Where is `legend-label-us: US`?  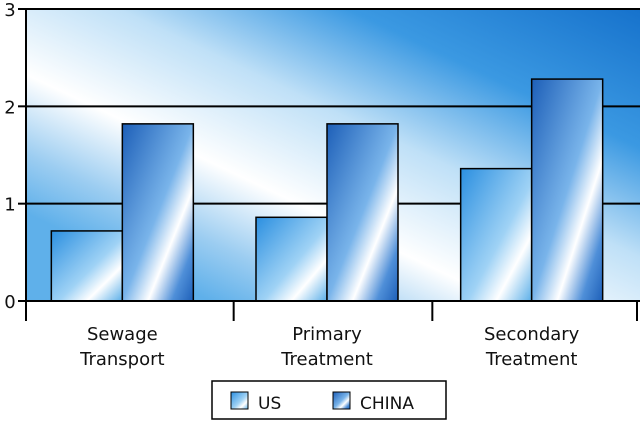 legend-label-us: US is located at coordinates (269, 404).